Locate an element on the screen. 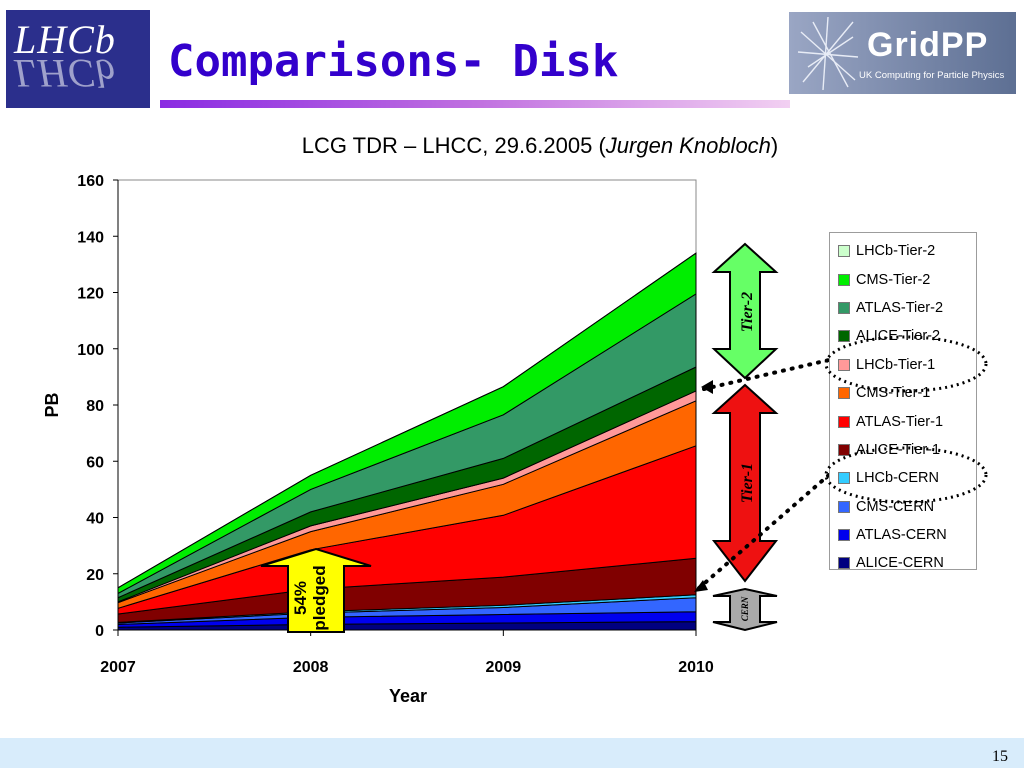  legend-item: ATLAS-CERN is located at coordinates (903, 535).